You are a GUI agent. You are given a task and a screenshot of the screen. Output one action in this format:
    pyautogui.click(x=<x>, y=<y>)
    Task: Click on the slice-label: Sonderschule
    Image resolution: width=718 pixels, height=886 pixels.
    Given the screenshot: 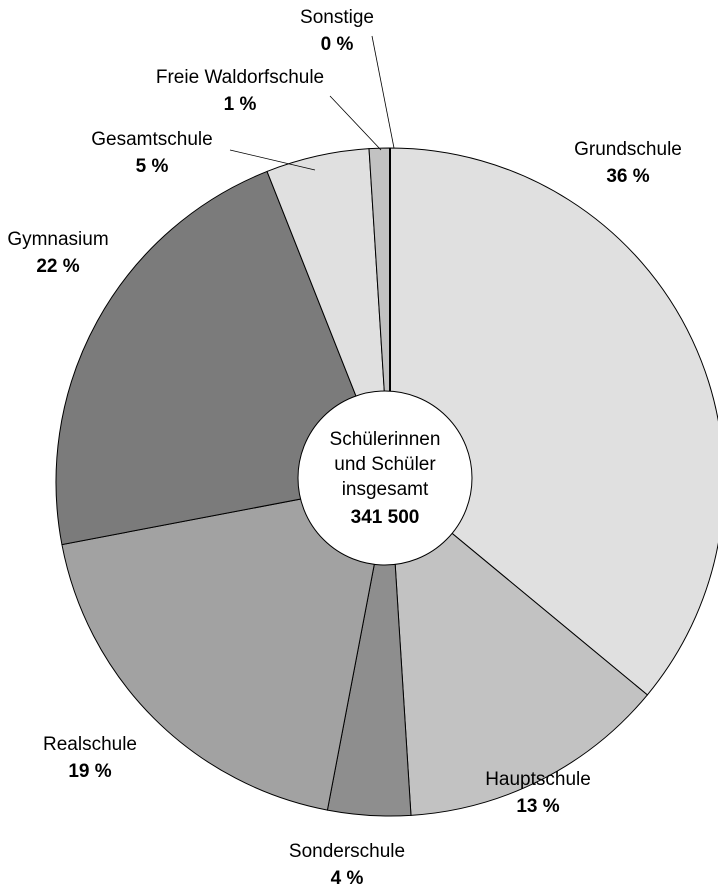 What is the action you would take?
    pyautogui.click(x=347, y=851)
    